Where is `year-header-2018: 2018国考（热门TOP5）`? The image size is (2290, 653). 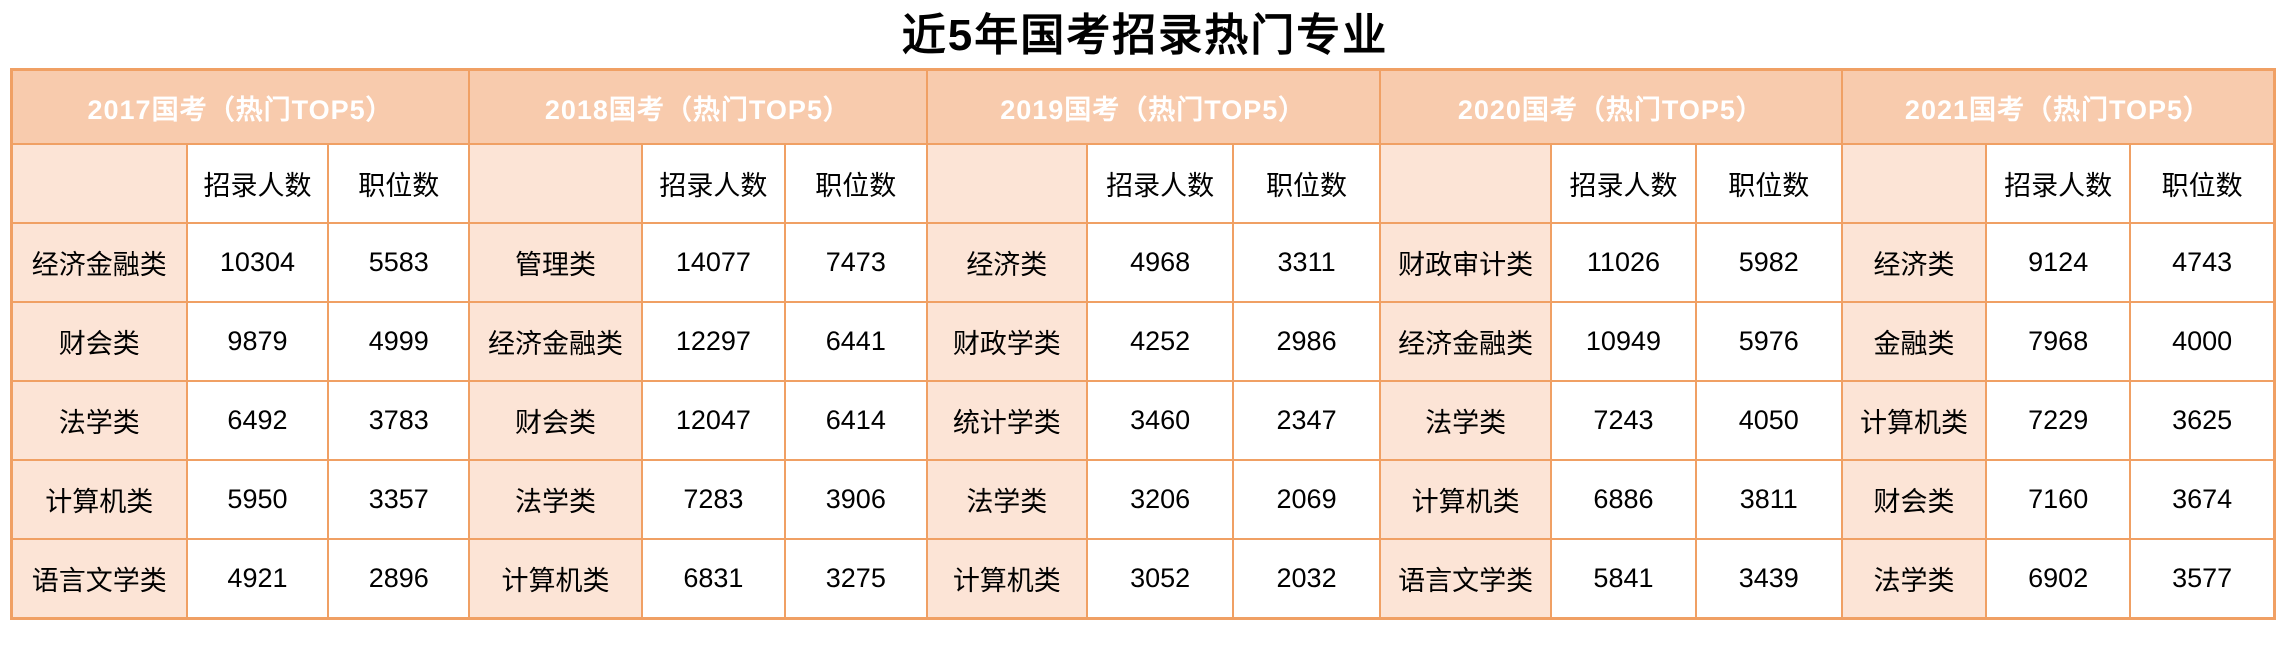 year-header-2018: 2018国考（热门TOP5） is located at coordinates (698, 106).